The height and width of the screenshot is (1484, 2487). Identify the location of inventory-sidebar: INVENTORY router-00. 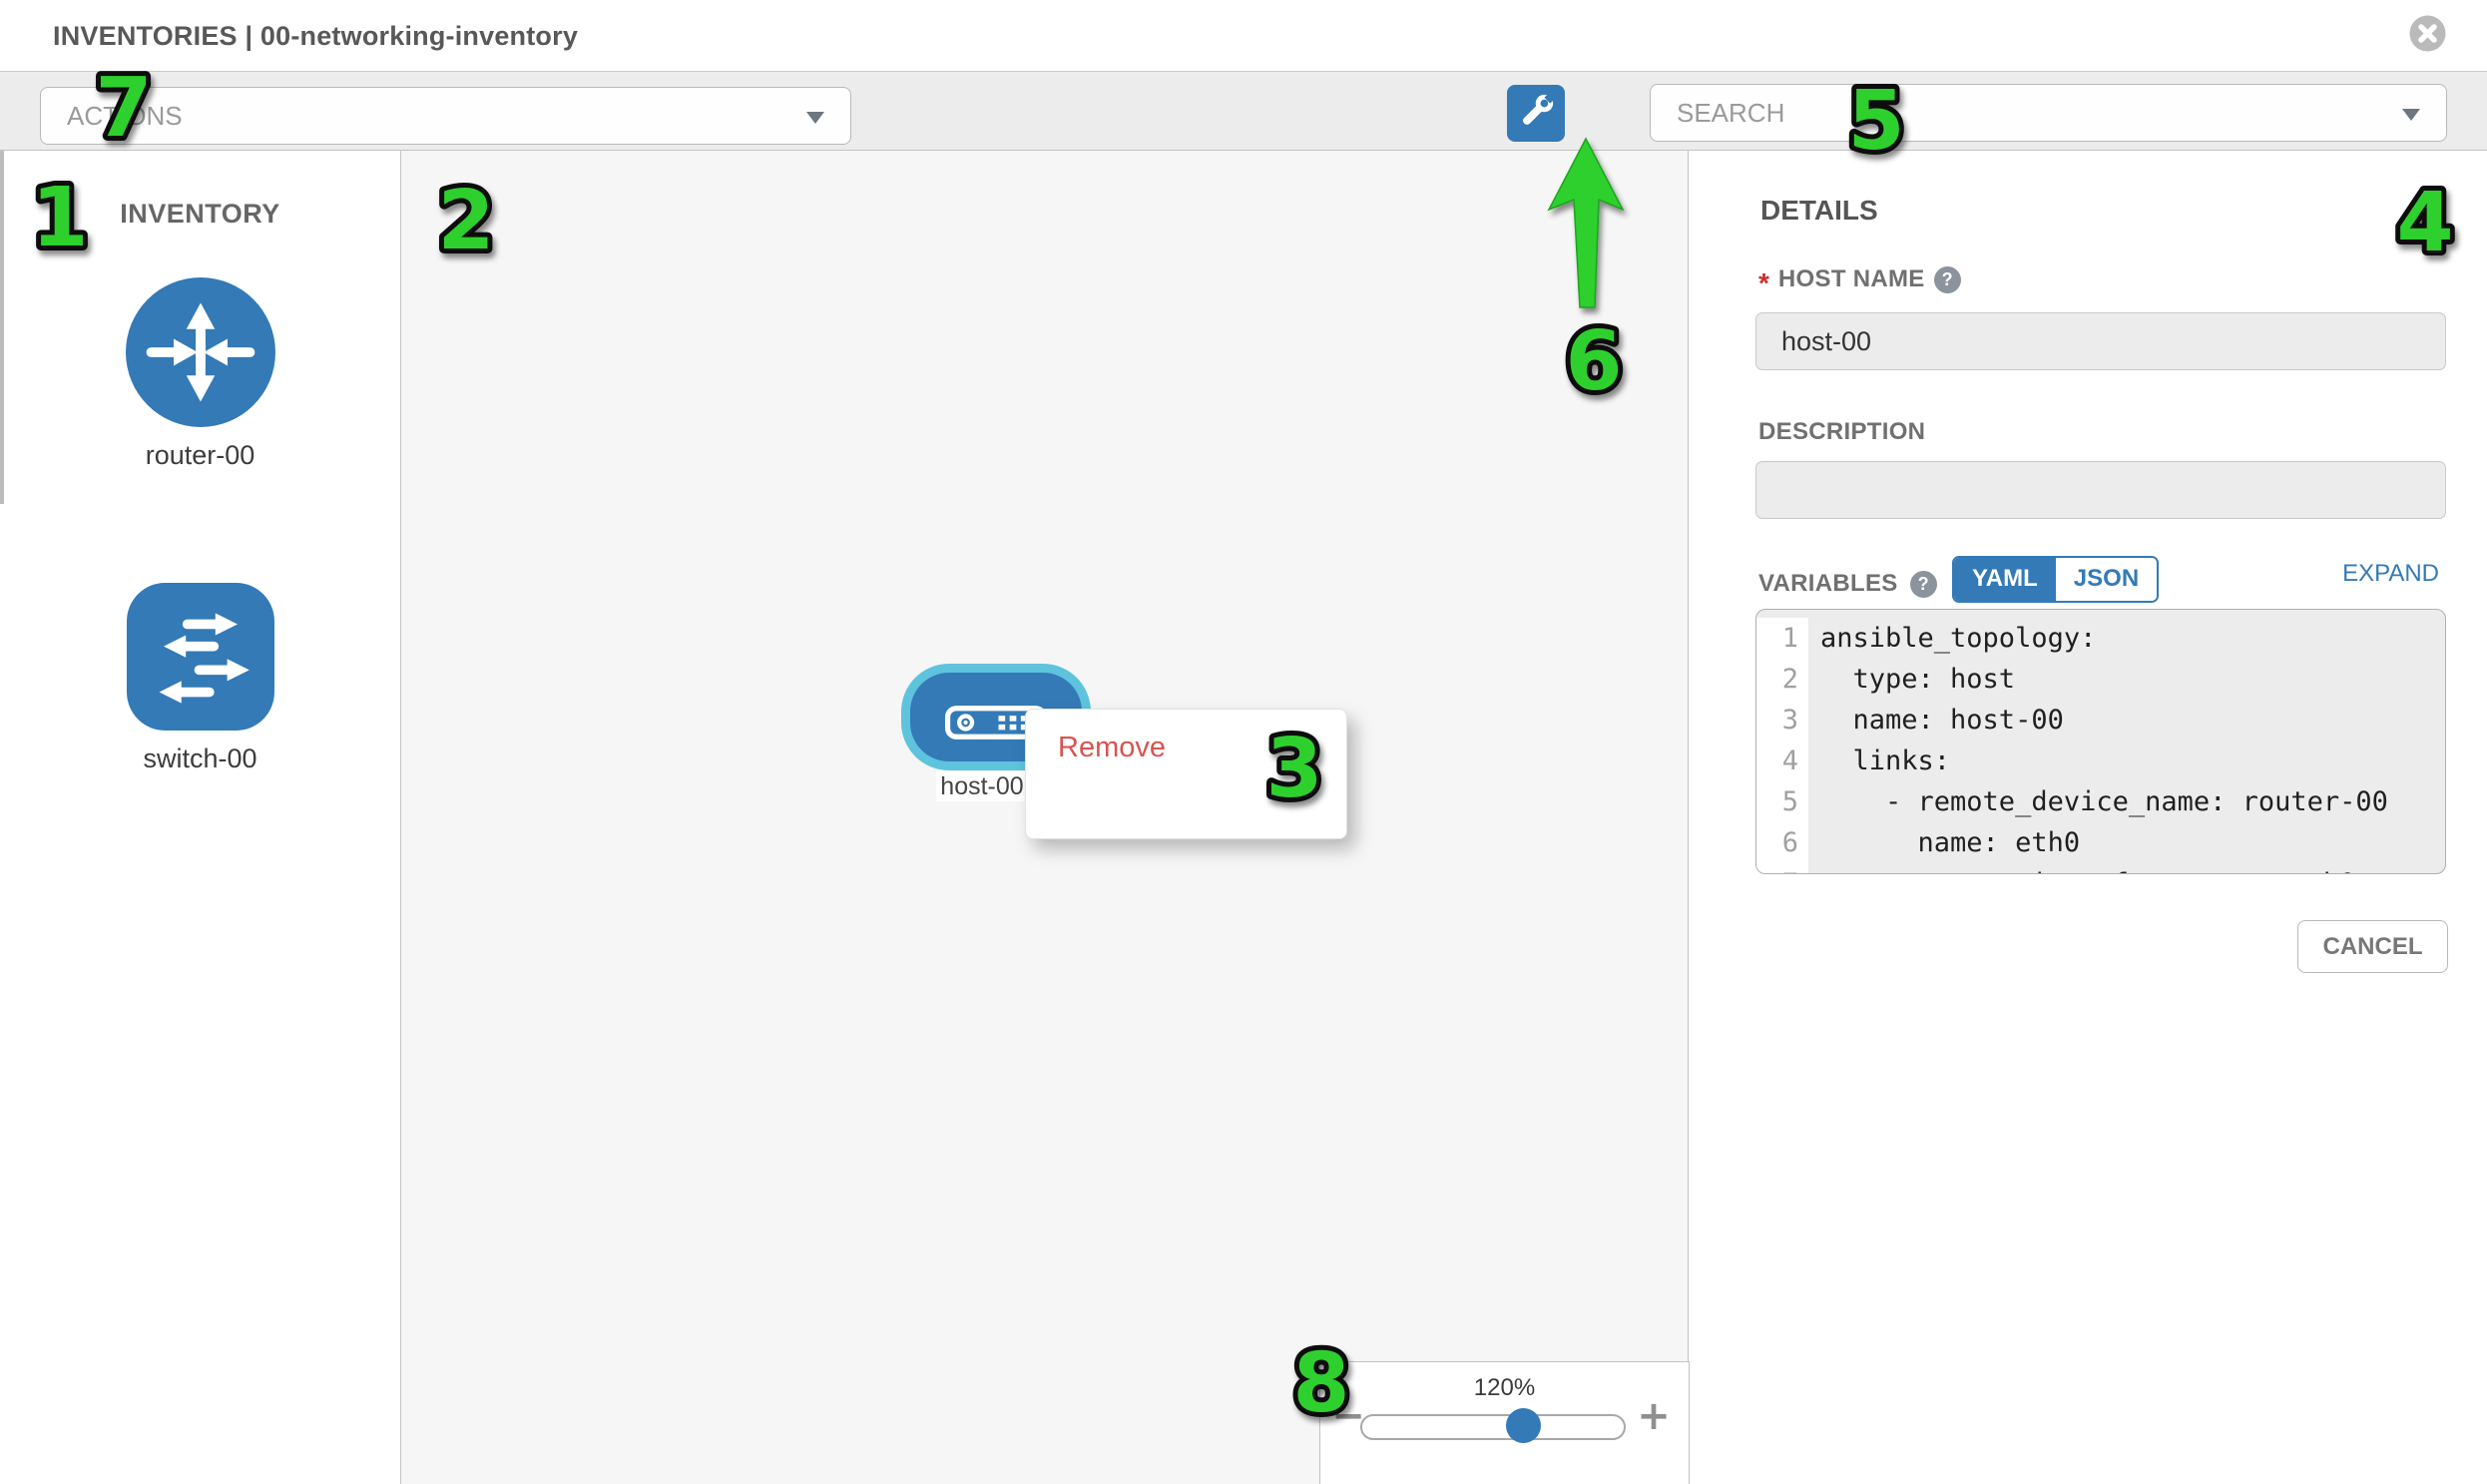
(200, 817).